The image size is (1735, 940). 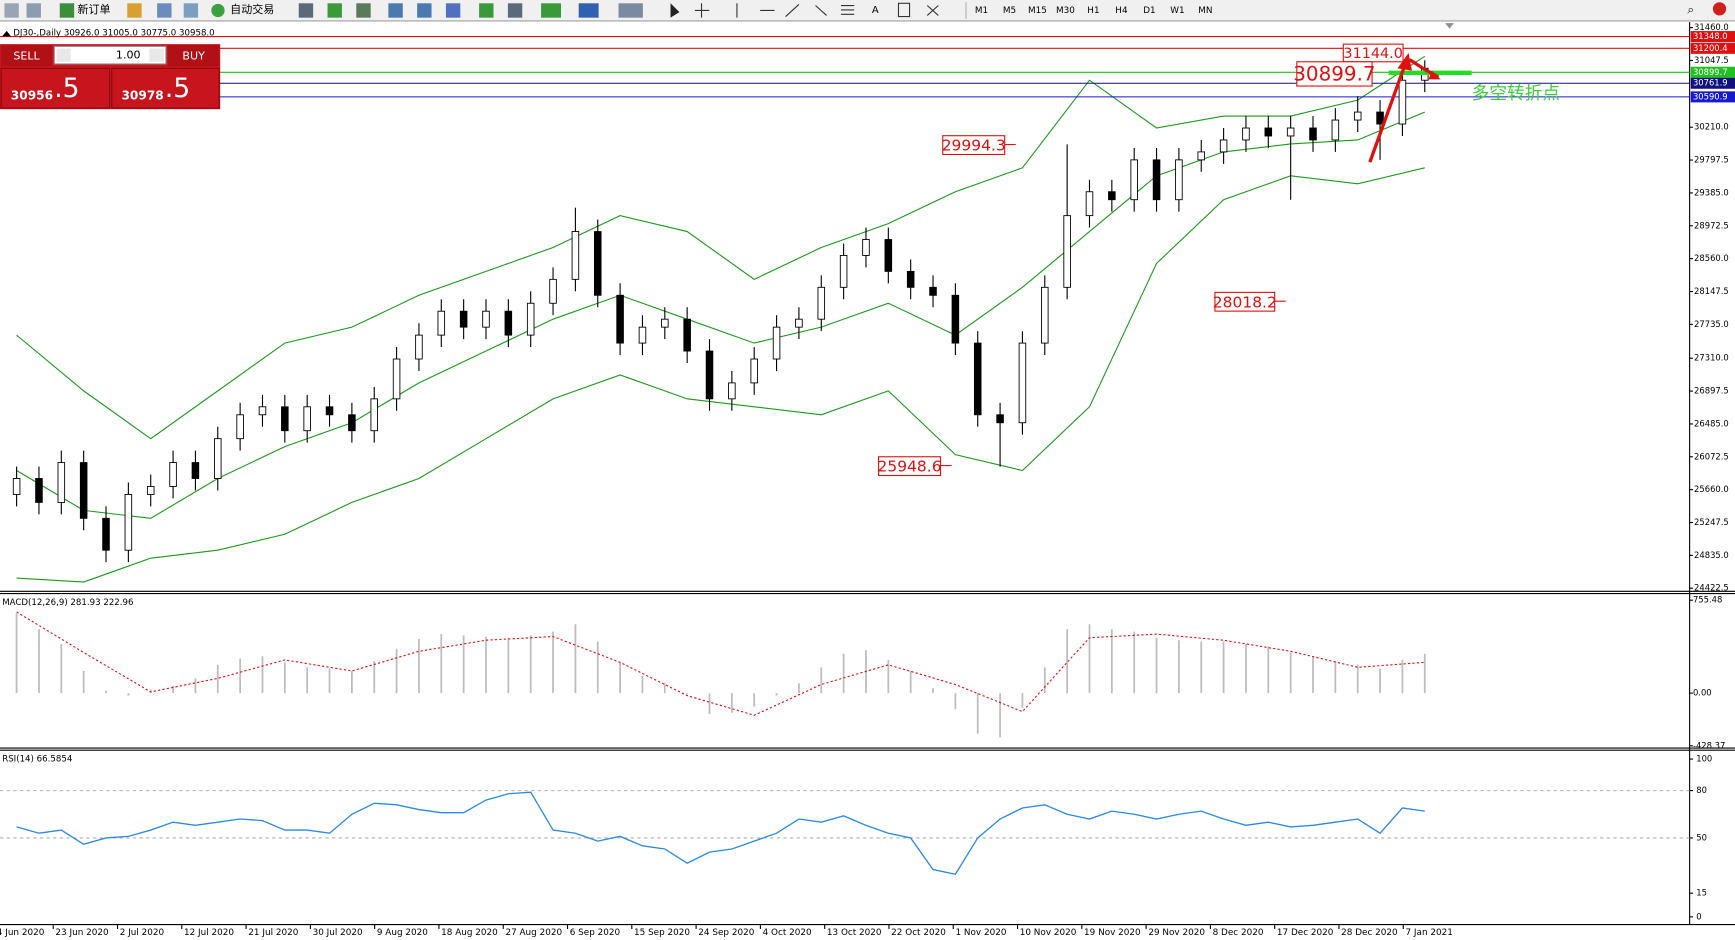 What do you see at coordinates (875, 10) in the screenshot?
I see `text-tool: A` at bounding box center [875, 10].